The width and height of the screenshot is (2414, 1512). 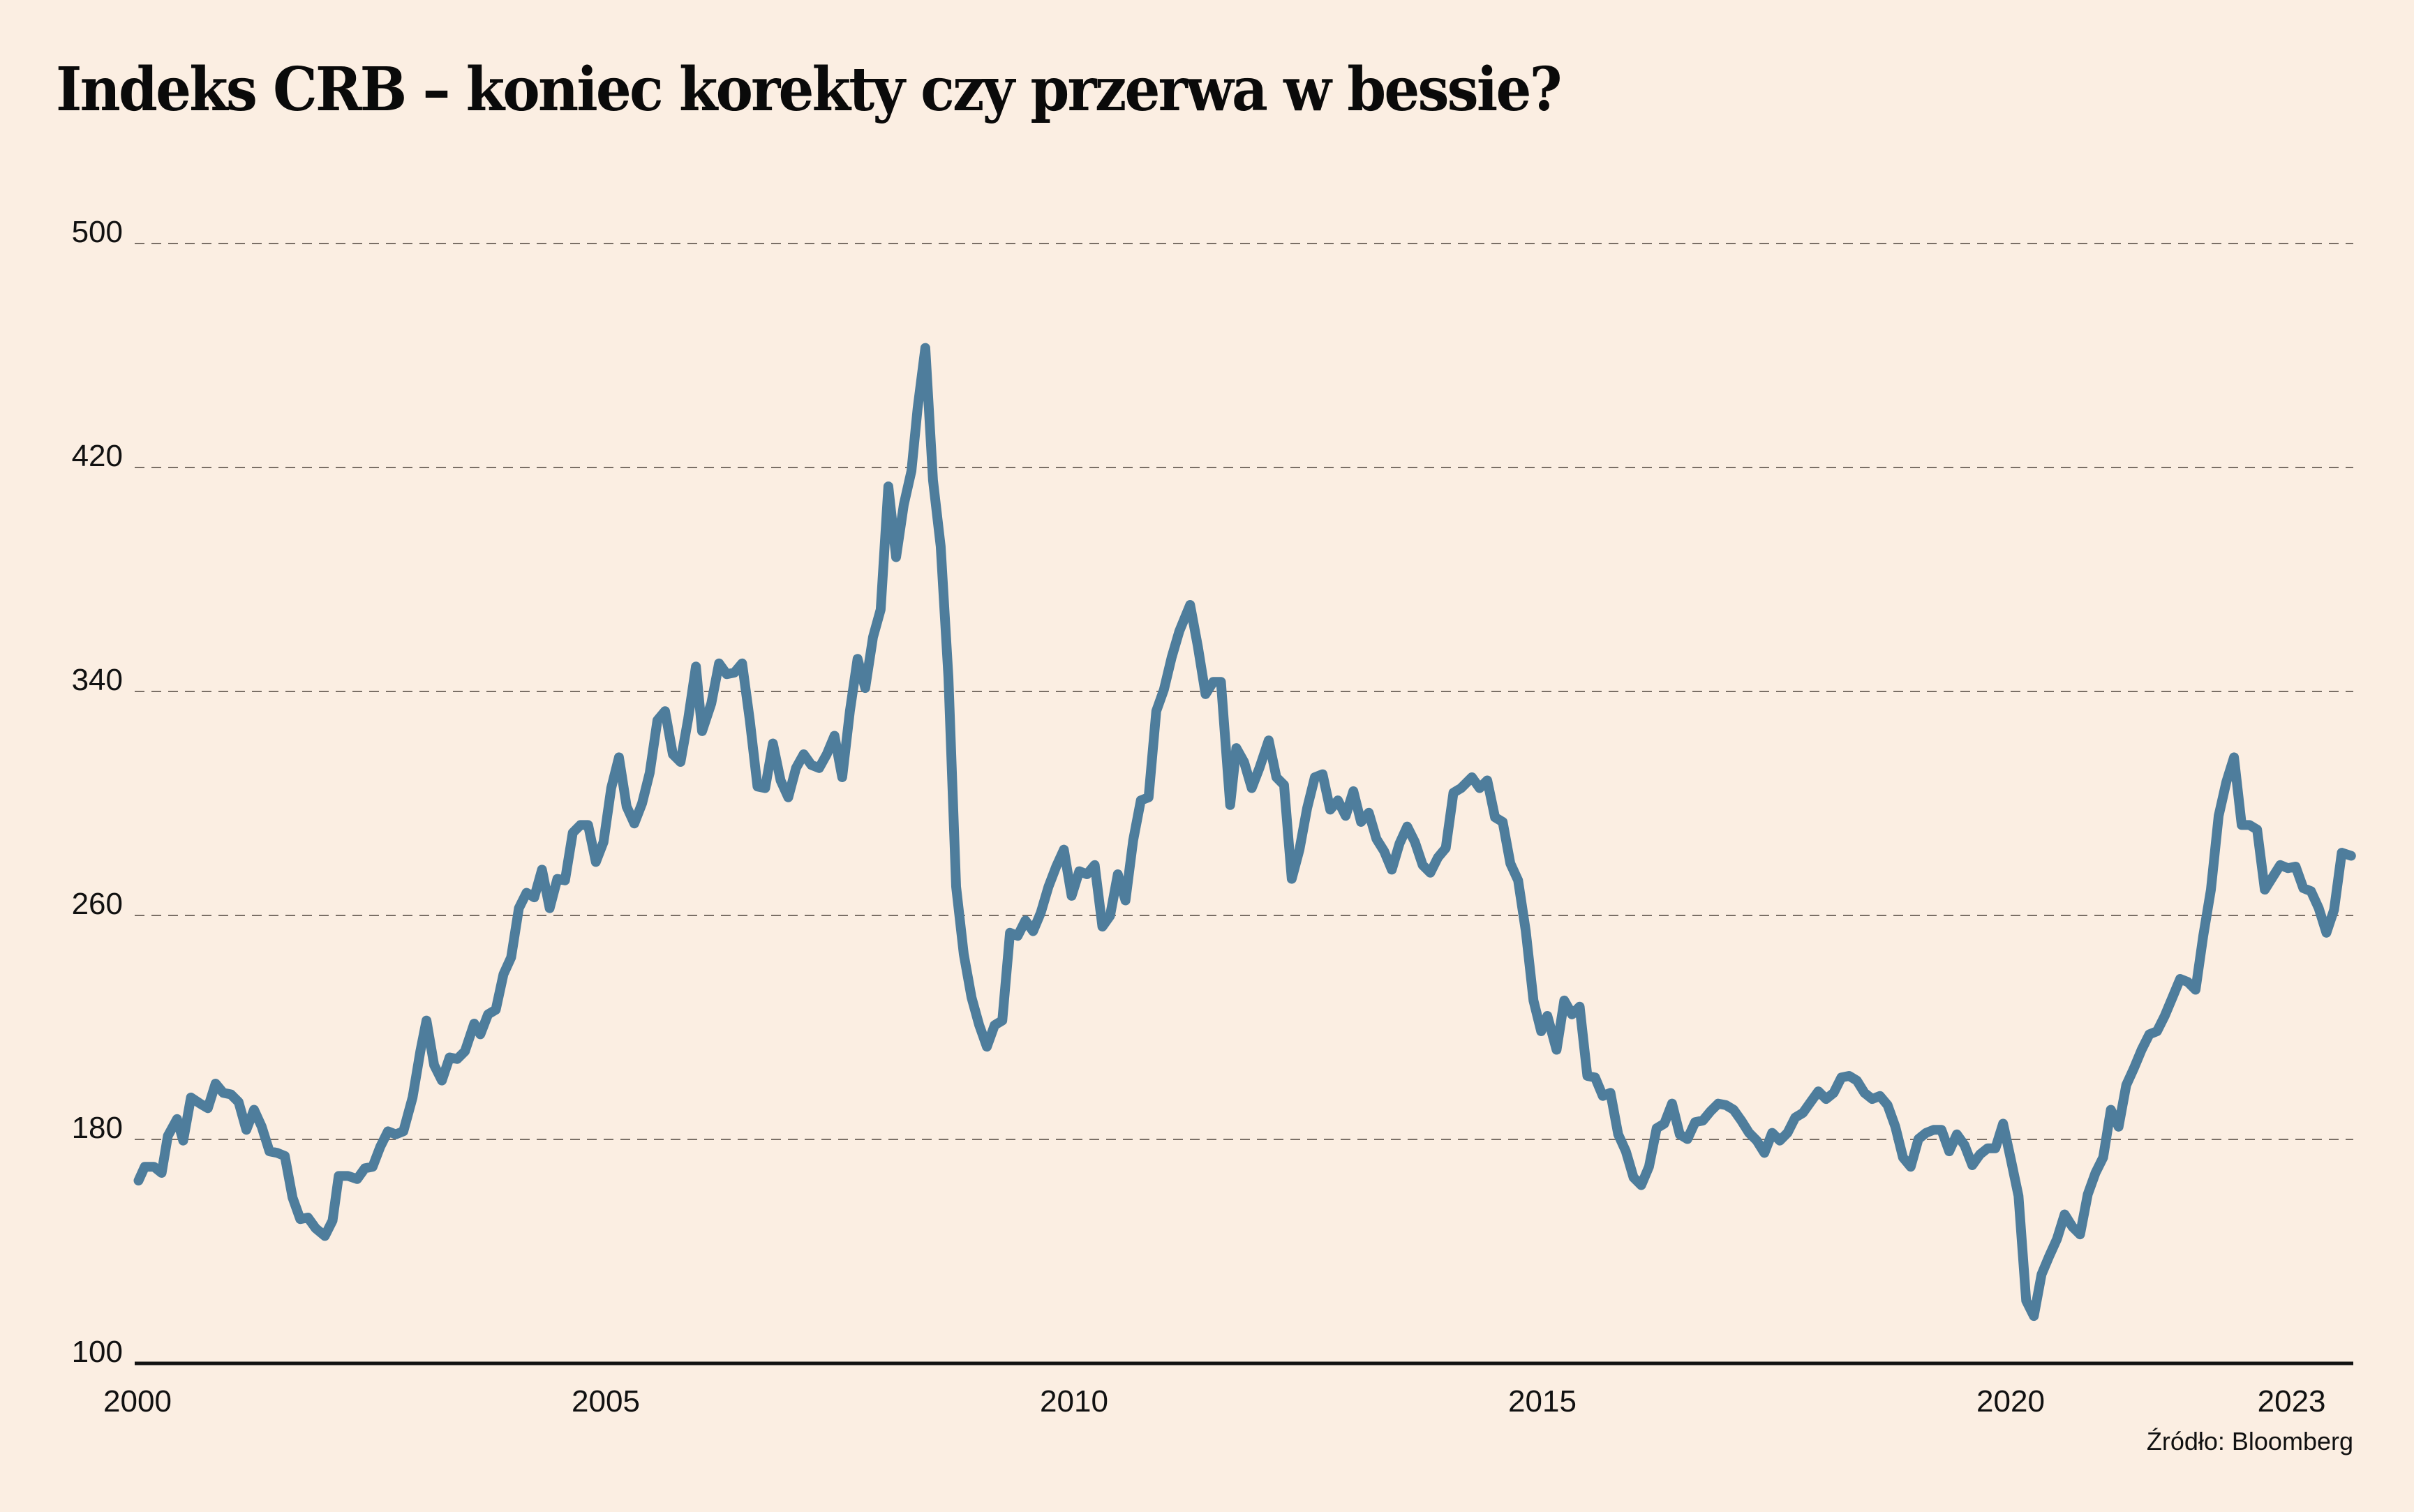 What do you see at coordinates (97, 792) in the screenshot?
I see `y-axis-ticks: 100 180 260 340 420 500` at bounding box center [97, 792].